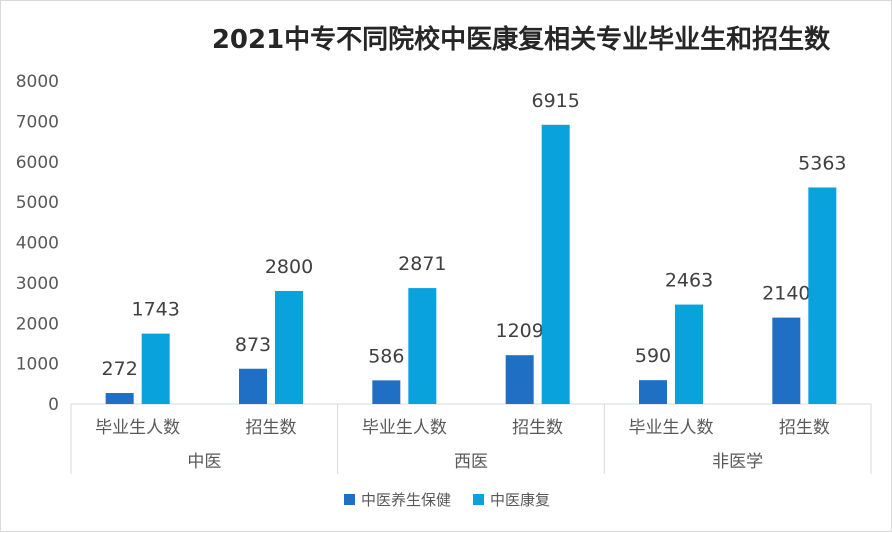 The height and width of the screenshot is (533, 892). Describe the element at coordinates (737, 462) in the screenshot. I see `group-label-2: 非医学` at that location.